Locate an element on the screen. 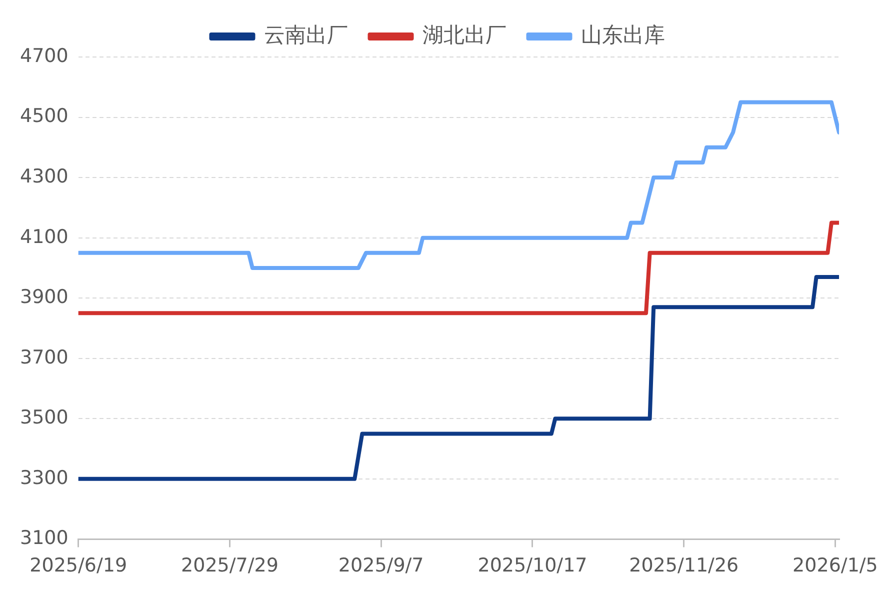  y-tick-label: 4300 is located at coordinates (44, 176).